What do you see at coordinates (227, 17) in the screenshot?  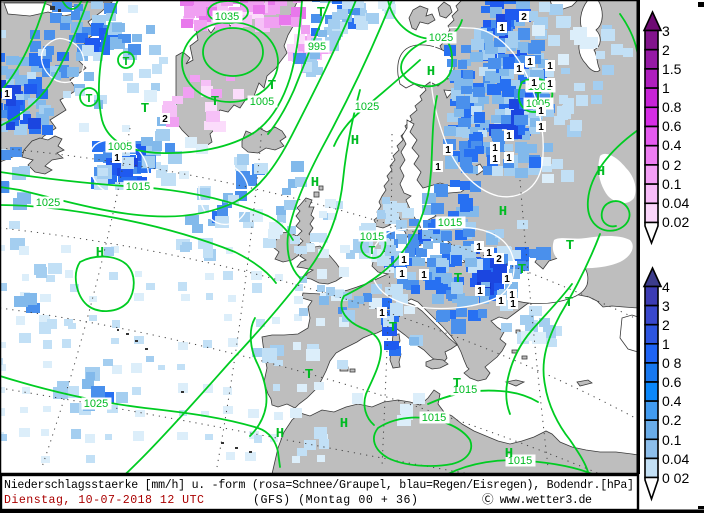 I see `svg-text: 1035` at bounding box center [227, 17].